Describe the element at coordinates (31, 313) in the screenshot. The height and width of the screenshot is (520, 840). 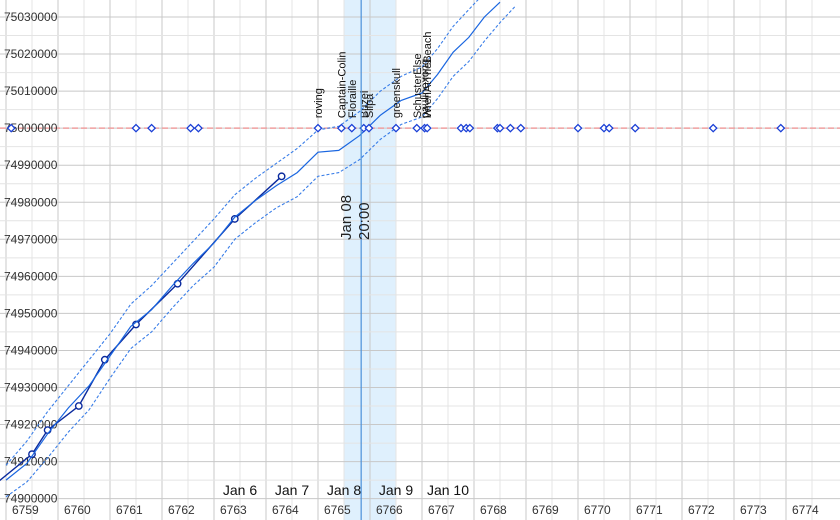
I see `y-tick-label: 74950000` at that location.